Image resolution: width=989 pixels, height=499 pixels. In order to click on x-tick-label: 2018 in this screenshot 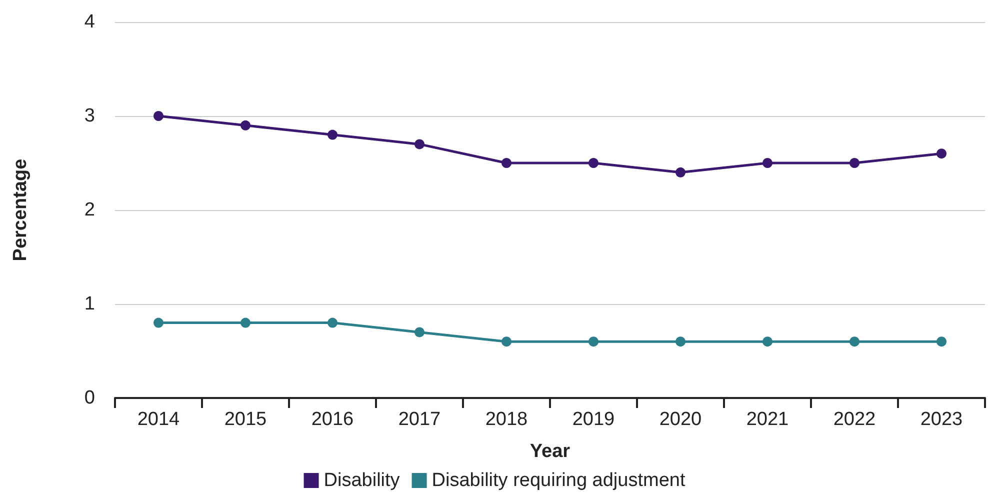, I will do `click(506, 419)`.